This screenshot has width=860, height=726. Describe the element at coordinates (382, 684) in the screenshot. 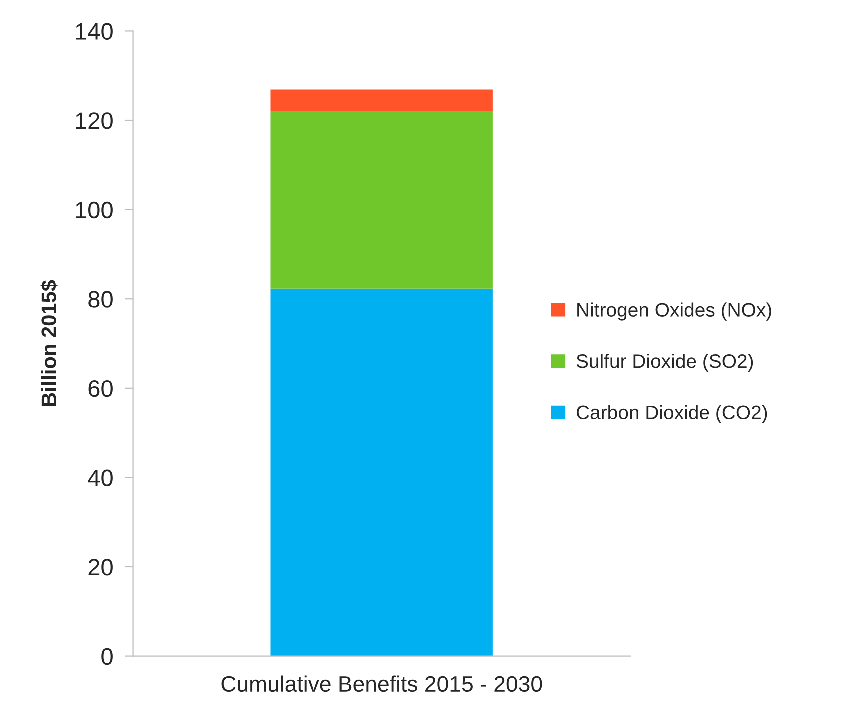

I see `x-tick-label: Cumulative Benefits 2015 - 2030` at that location.